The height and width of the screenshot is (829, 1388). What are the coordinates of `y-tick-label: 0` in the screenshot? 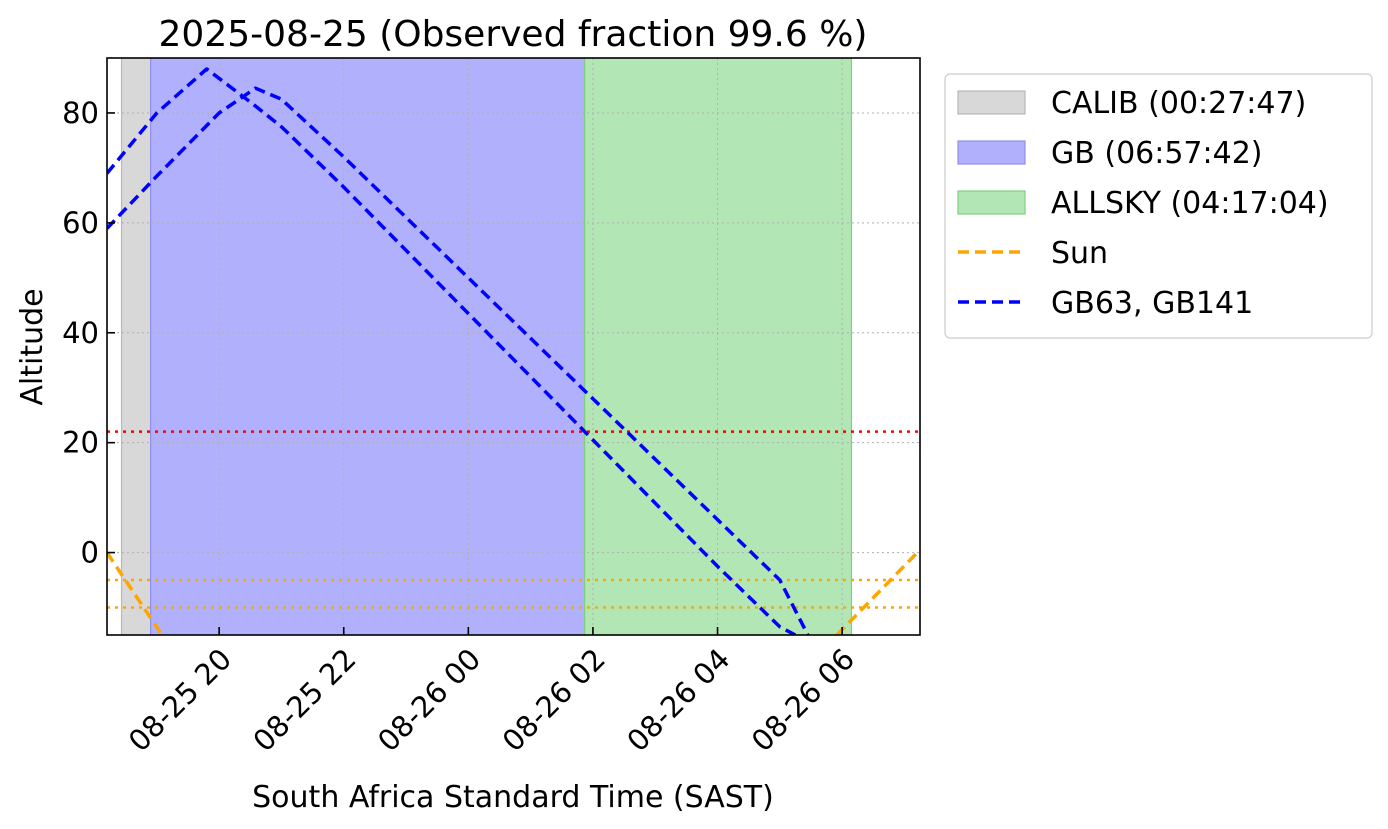 It's located at (90, 553).